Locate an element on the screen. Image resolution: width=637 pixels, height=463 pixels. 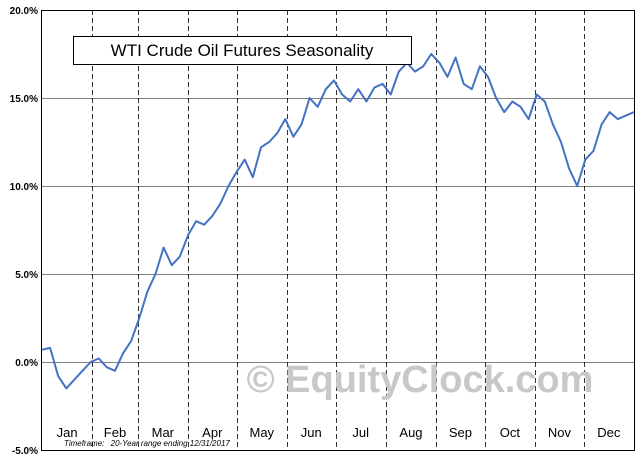
y-tick-label: 0.0% is located at coordinates (26, 363).